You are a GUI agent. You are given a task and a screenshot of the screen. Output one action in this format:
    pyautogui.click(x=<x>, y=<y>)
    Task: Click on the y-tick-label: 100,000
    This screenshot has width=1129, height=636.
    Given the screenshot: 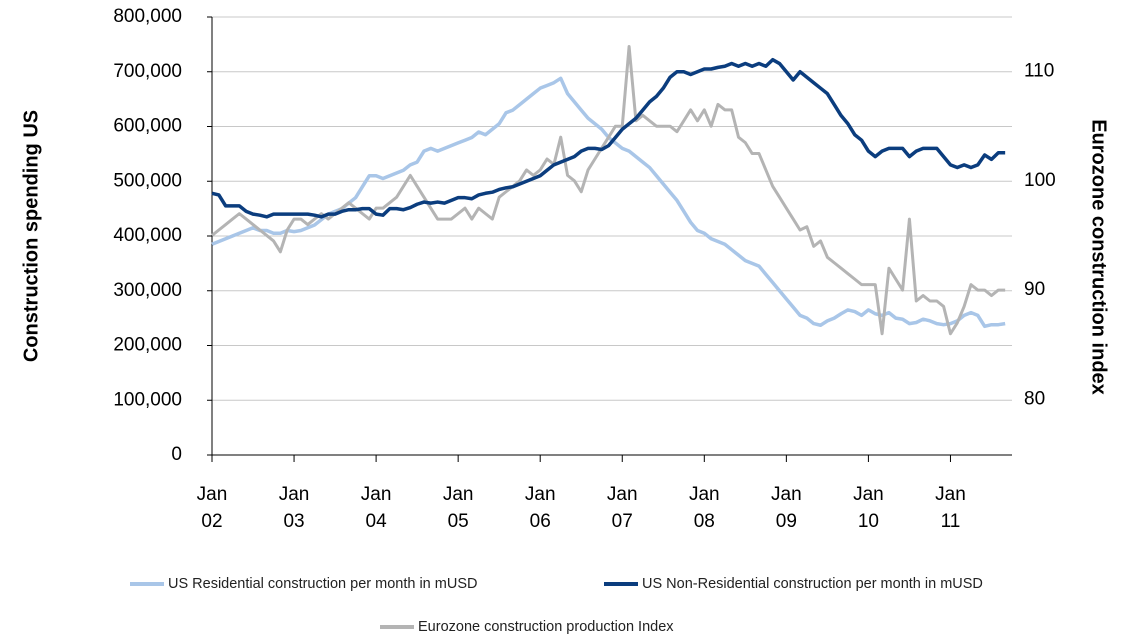 What is the action you would take?
    pyautogui.click(x=147, y=399)
    